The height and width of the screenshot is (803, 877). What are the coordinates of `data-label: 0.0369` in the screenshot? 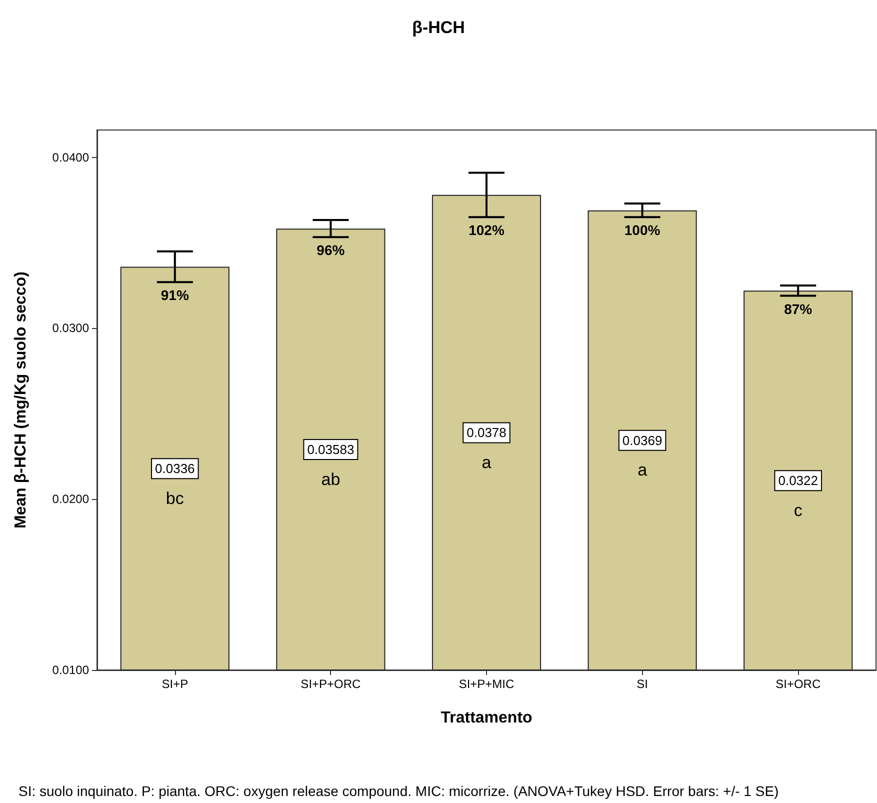 It's located at (642, 440).